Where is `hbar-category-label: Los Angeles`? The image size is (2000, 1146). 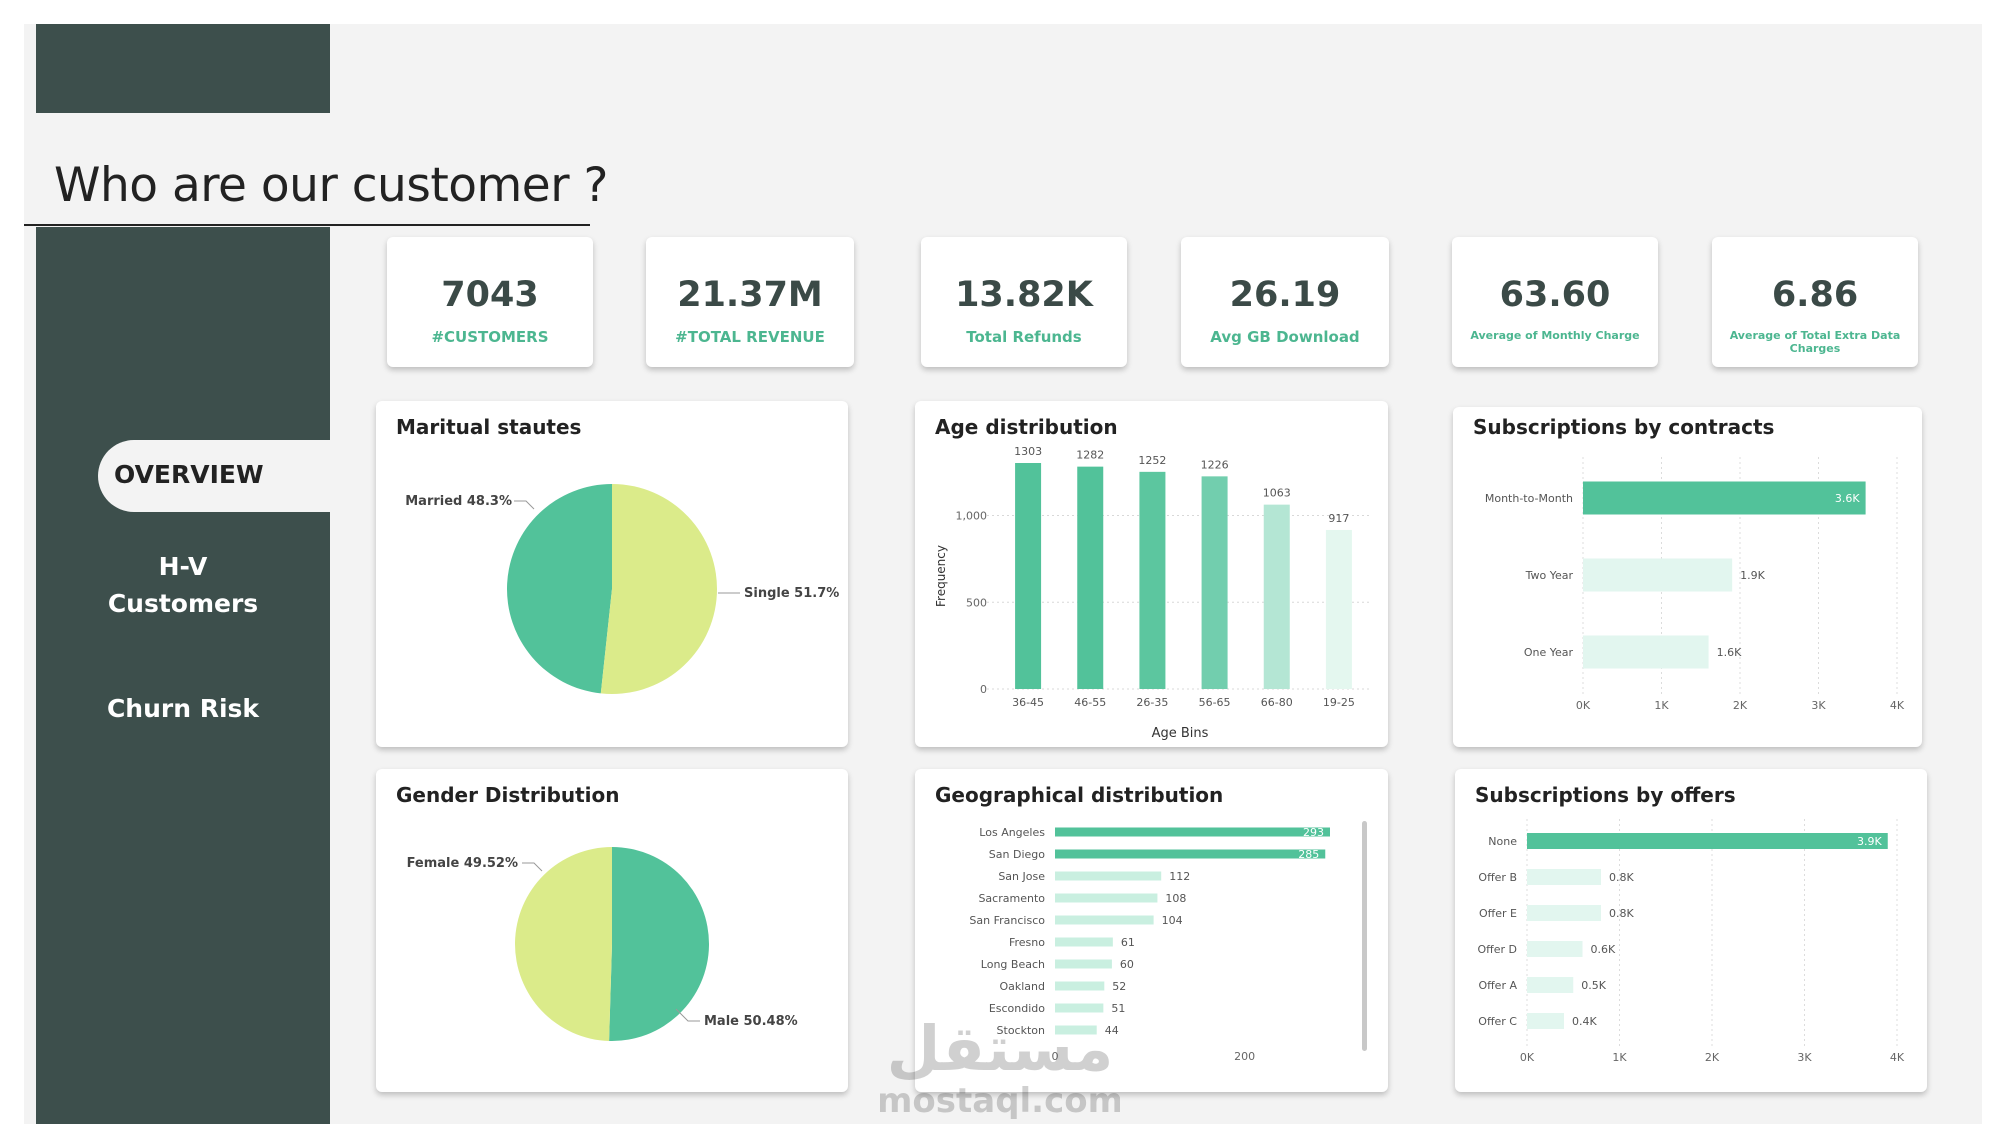 hbar-category-label: Los Angeles is located at coordinates (1012, 832).